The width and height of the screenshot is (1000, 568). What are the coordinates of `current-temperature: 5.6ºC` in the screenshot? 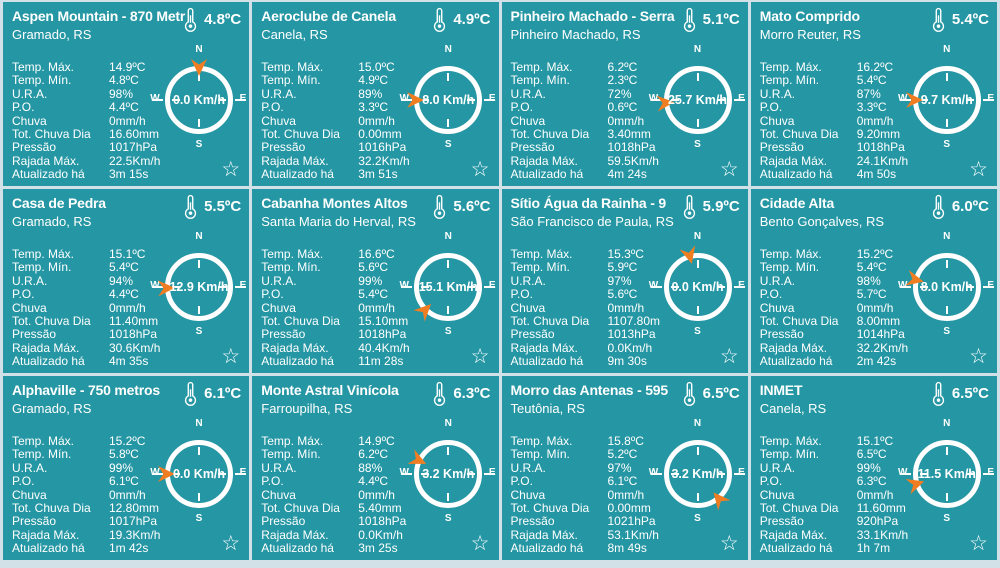 It's located at (462, 206).